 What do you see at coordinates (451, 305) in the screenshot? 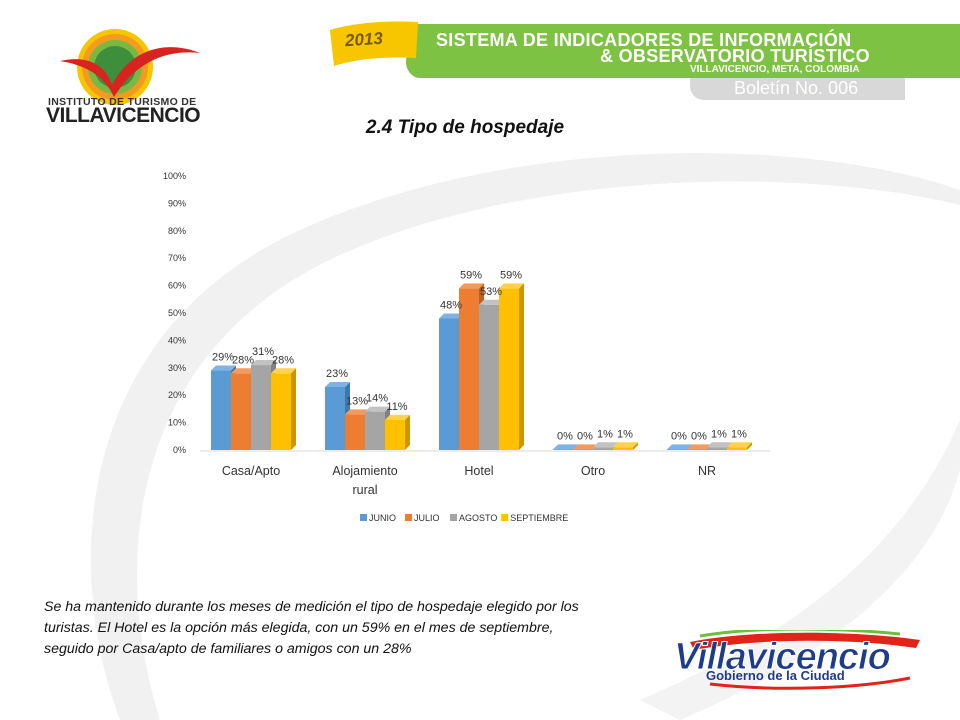
I see `data-label: 48%` at bounding box center [451, 305].